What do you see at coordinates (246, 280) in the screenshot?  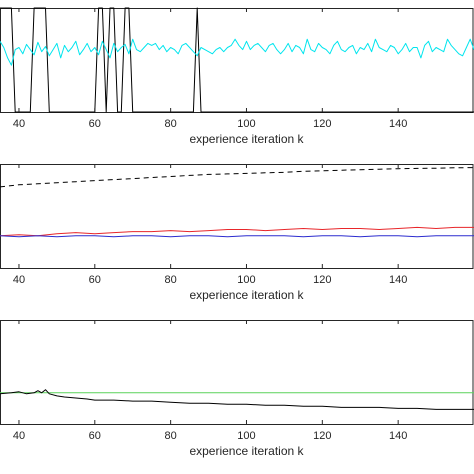 I see `subplot-2-tick-label-100: 100` at bounding box center [246, 280].